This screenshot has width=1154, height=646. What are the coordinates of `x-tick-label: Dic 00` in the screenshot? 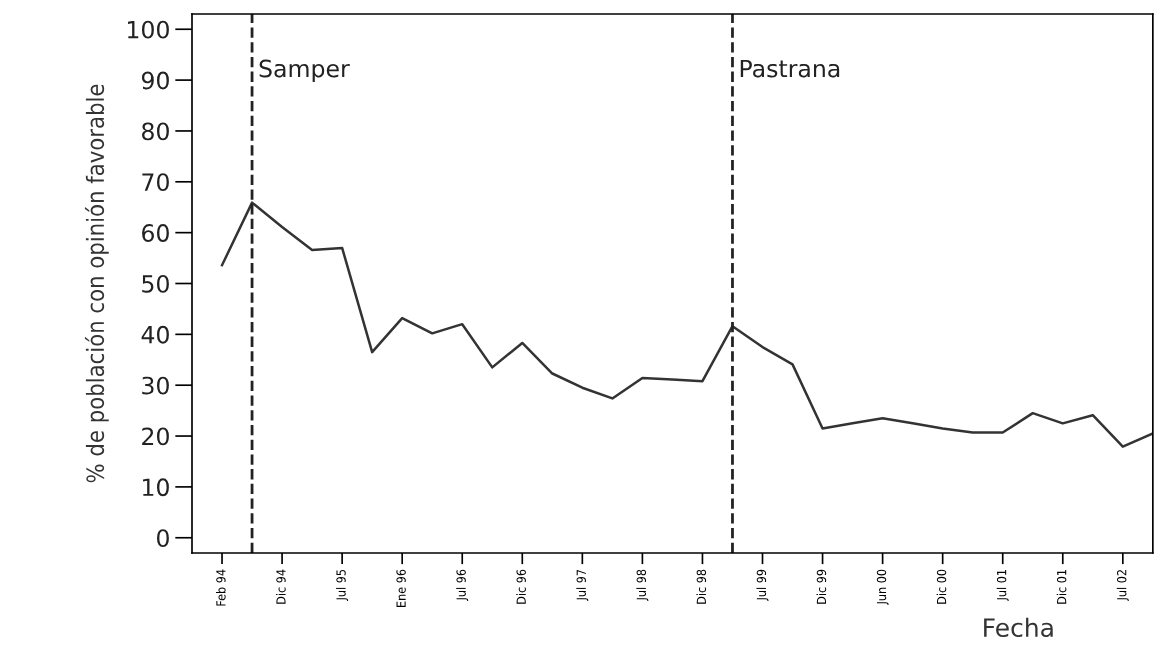 It's located at (941, 586).